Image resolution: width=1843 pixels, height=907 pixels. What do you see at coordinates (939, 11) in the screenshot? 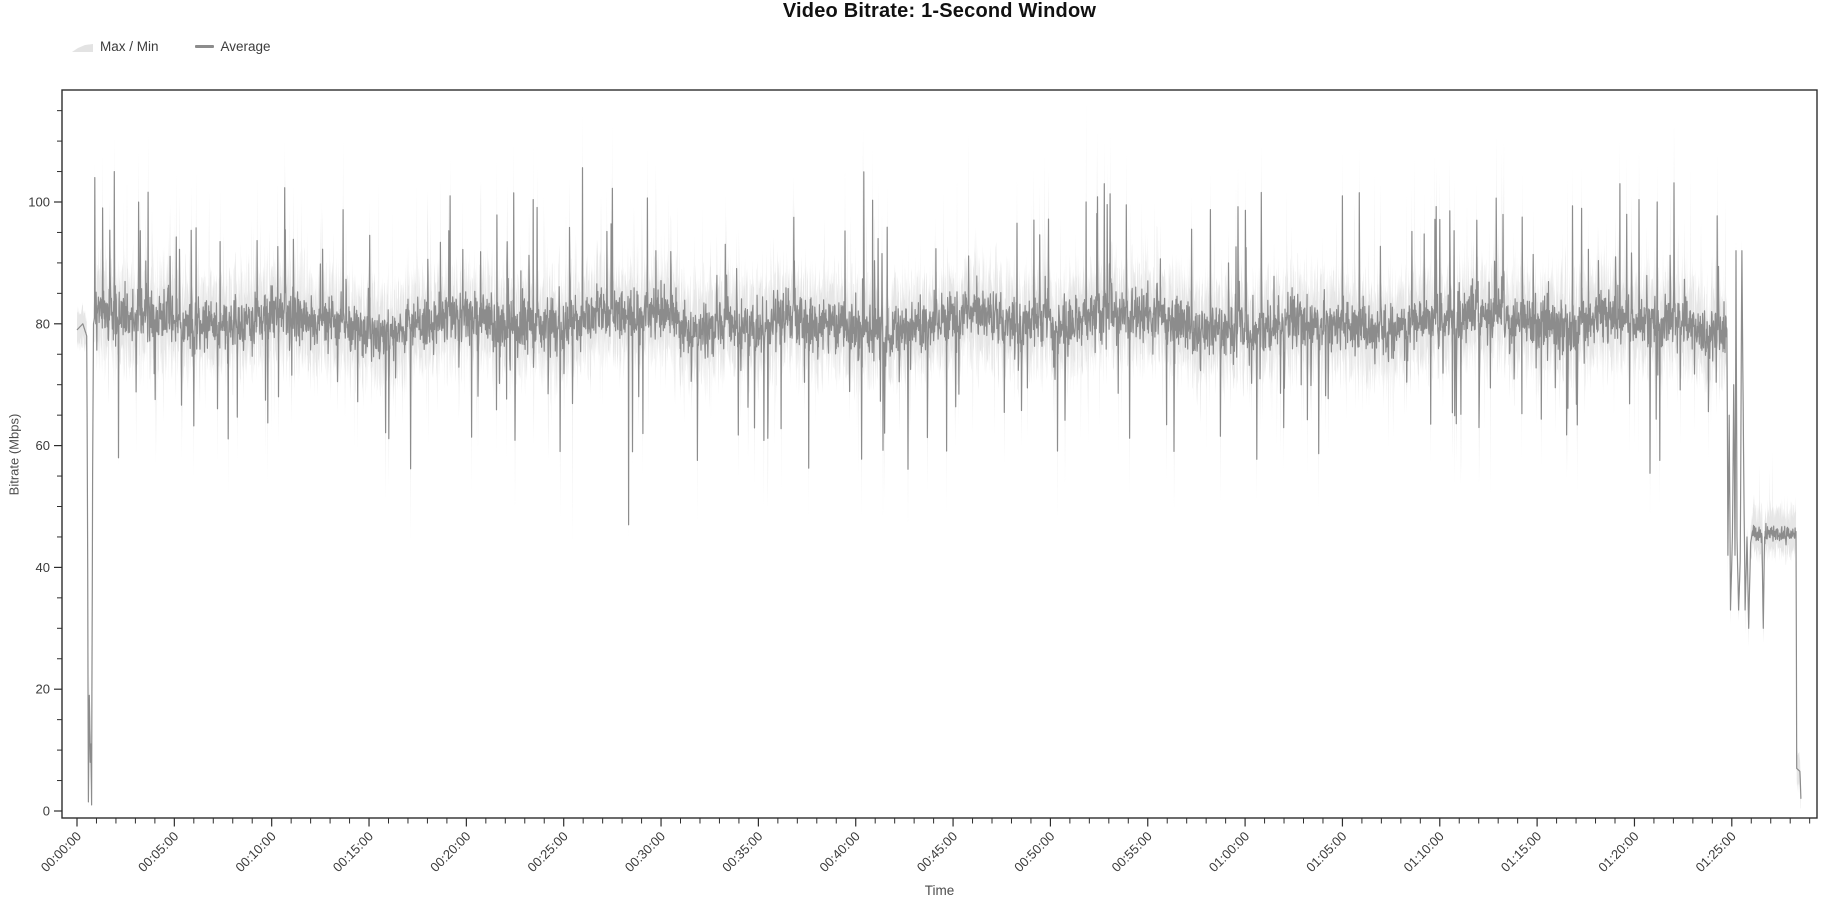
I see `chart-title: Video Bitrate: 1-Second Window` at bounding box center [939, 11].